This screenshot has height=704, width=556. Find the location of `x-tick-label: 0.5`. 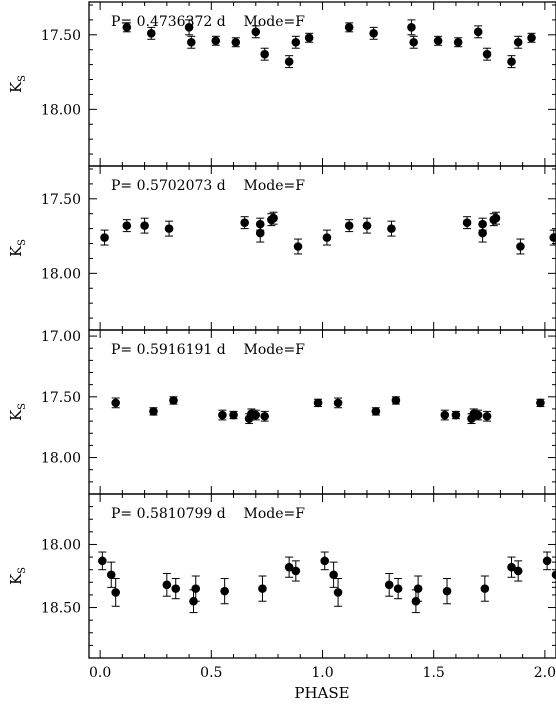

x-tick-label: 0.5 is located at coordinates (211, 673).